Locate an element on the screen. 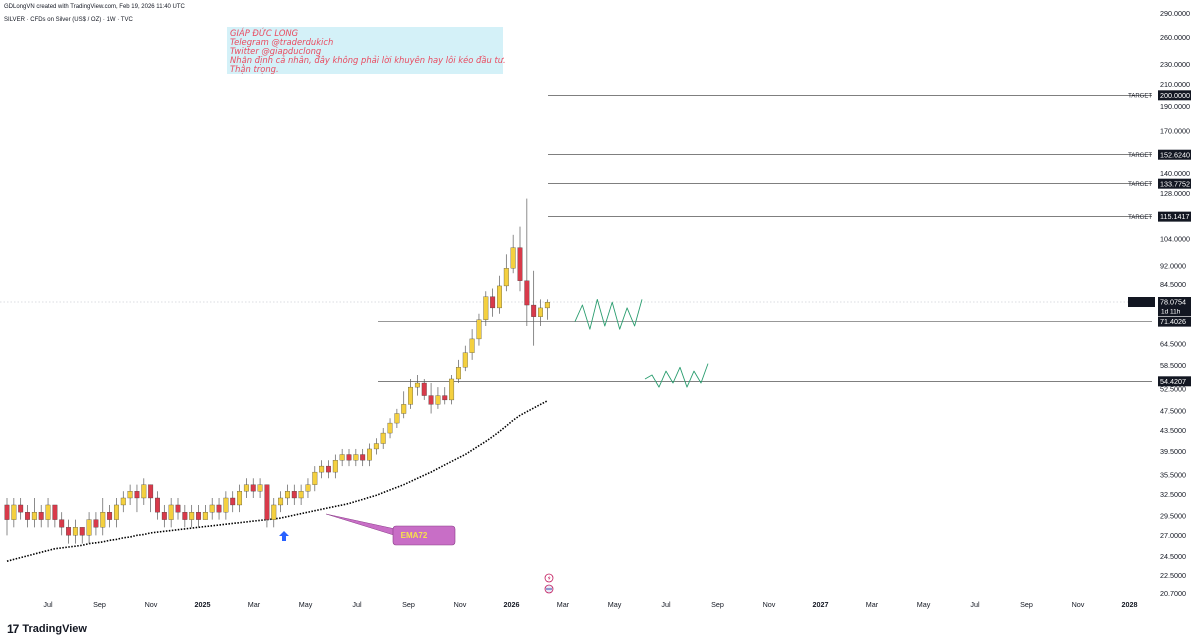  time-tick-label: 2026 is located at coordinates (512, 604).